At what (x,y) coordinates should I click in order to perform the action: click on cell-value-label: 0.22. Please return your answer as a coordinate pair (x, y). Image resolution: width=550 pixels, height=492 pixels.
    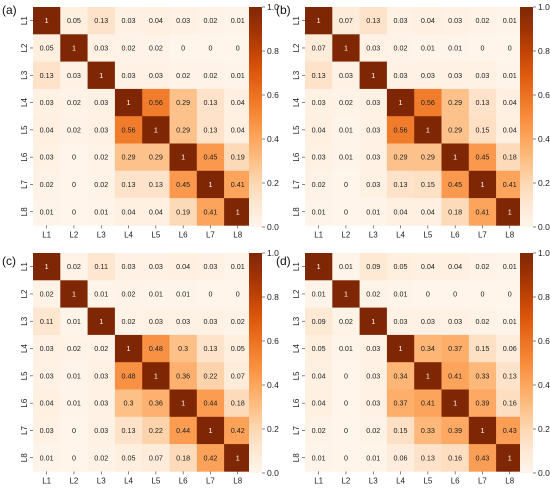
    Looking at the image, I should click on (156, 430).